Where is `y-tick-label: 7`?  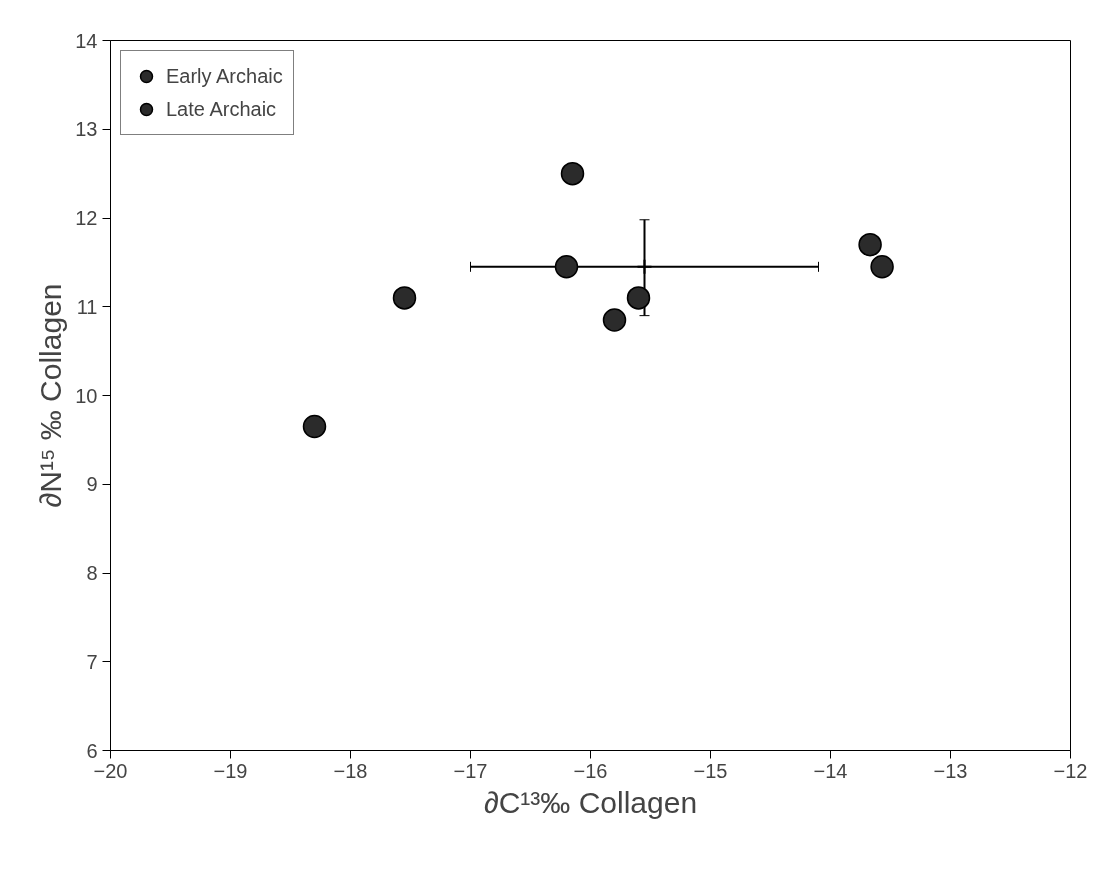
y-tick-label: 7 is located at coordinates (92, 661).